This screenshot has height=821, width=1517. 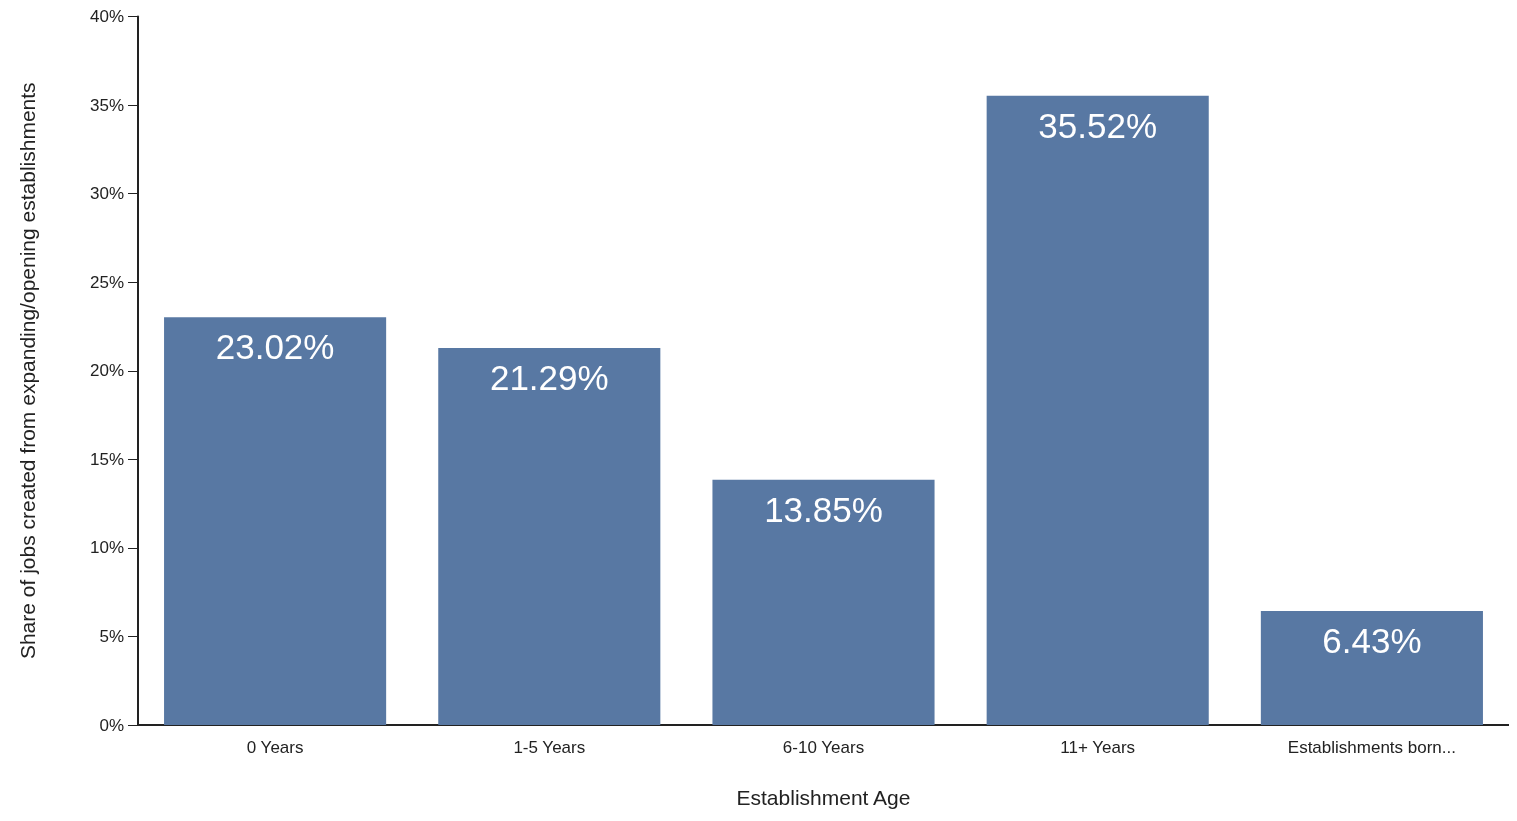 I want to click on data-label: 35.52%, so click(x=1098, y=125).